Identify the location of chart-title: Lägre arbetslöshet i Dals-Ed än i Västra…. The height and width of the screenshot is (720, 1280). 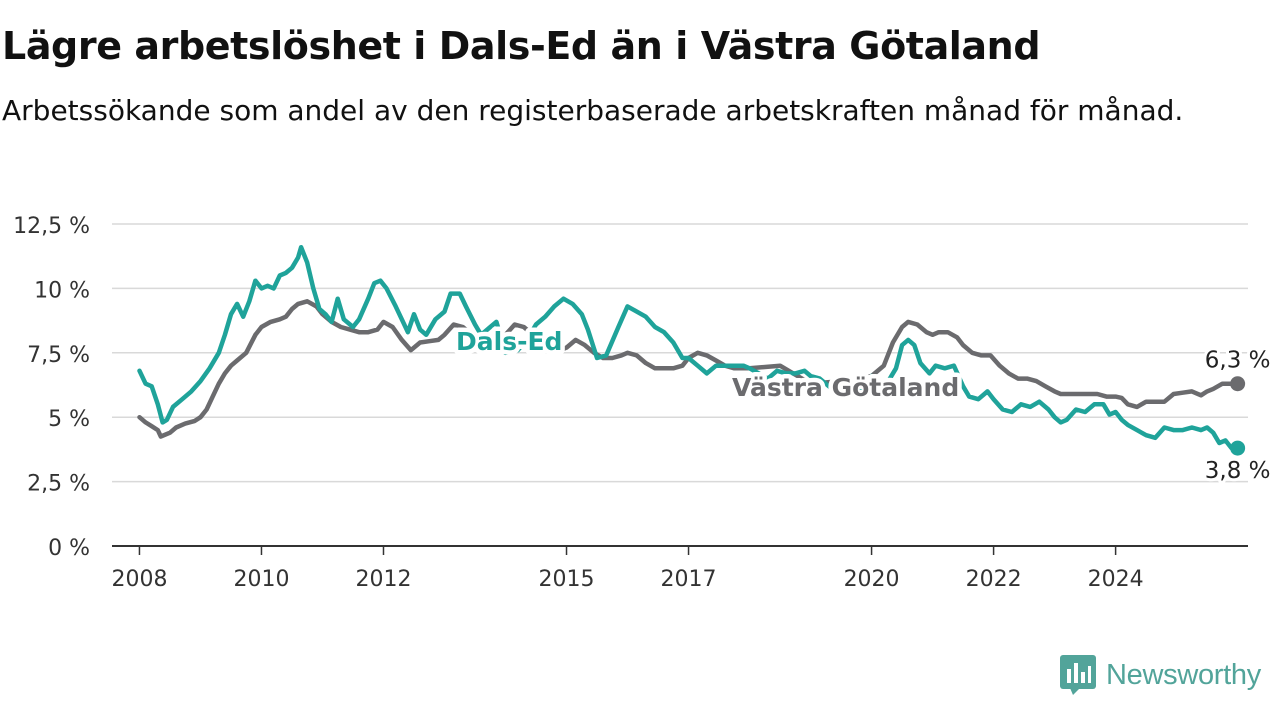
(521, 46).